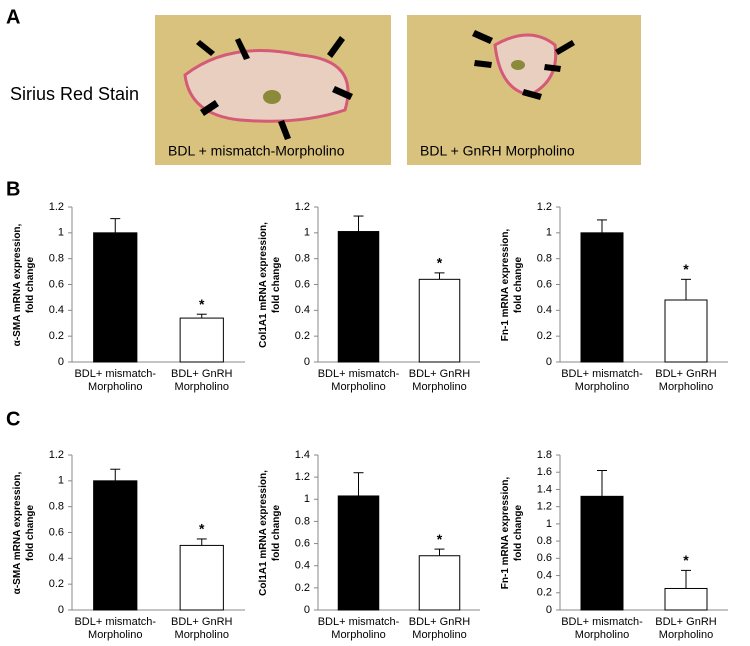 The width and height of the screenshot is (750, 646). Describe the element at coordinates (544, 455) in the screenshot. I see `y-tick-label: 1.8` at that location.